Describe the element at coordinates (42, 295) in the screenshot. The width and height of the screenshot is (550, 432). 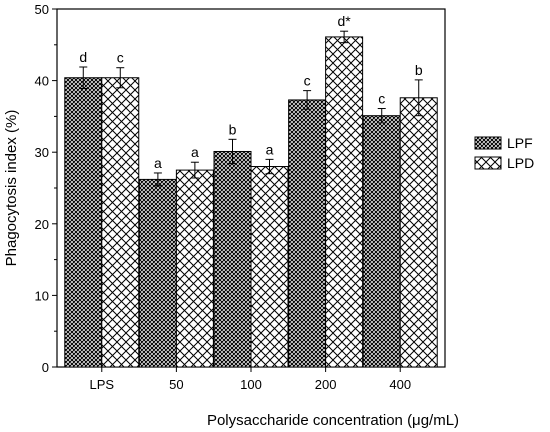
I see `y-tick-label: 10` at that location.